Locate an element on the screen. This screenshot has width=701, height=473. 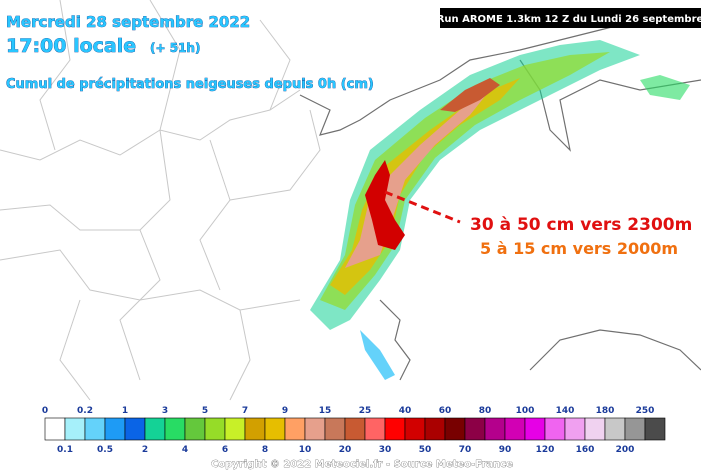
legend-label: 10 is located at coordinates (305, 450).